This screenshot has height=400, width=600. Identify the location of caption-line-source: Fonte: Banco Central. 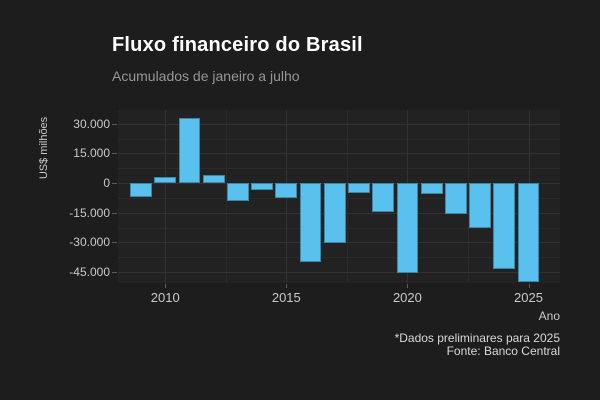
(503, 350).